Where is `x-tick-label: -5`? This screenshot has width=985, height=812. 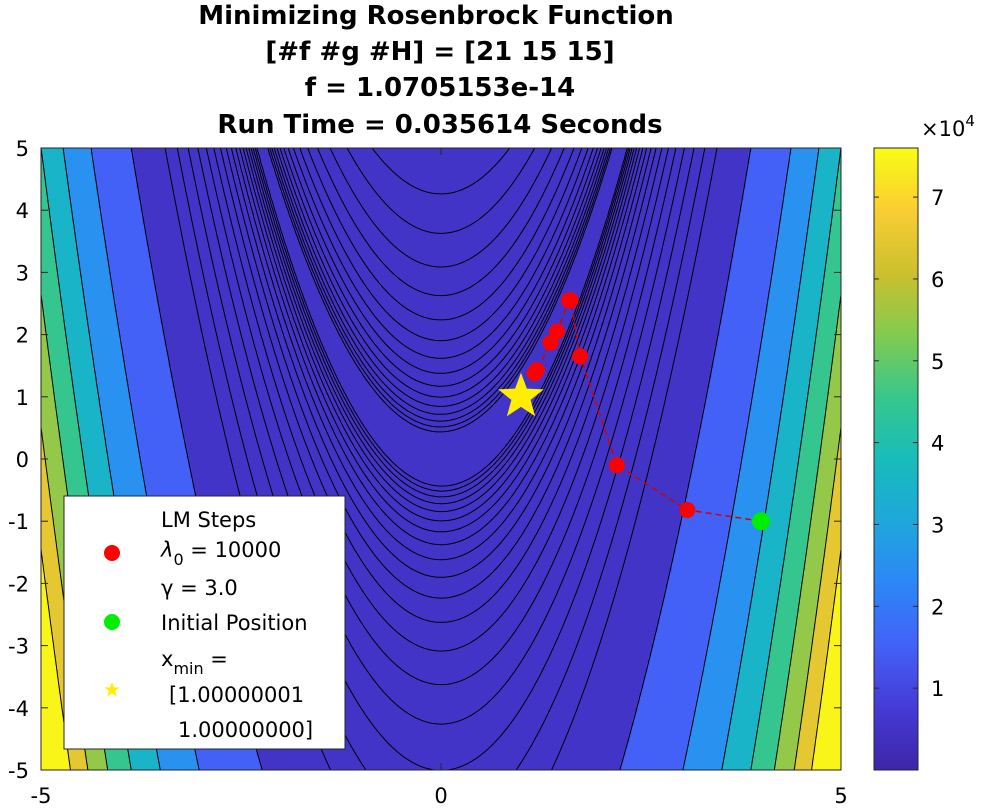 x-tick-label: -5 is located at coordinates (41, 796).